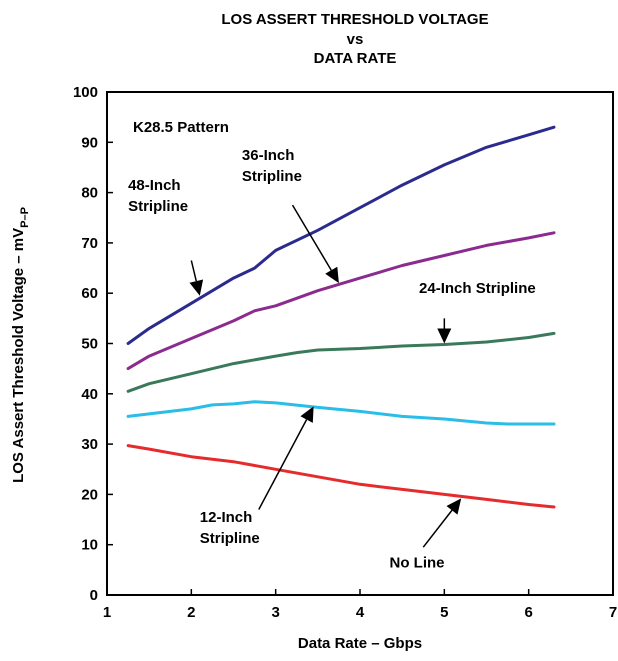 Image resolution: width=618 pixels, height=661 pixels. What do you see at coordinates (528, 612) in the screenshot?
I see `x-tick-label: 6` at bounding box center [528, 612].